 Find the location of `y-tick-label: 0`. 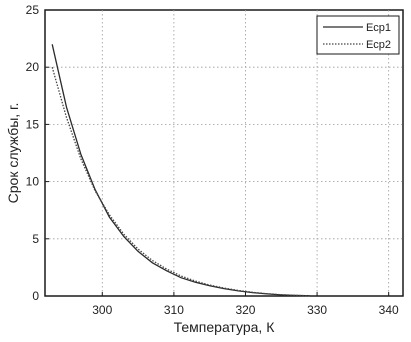

y-tick-label: 0 is located at coordinates (35, 296).